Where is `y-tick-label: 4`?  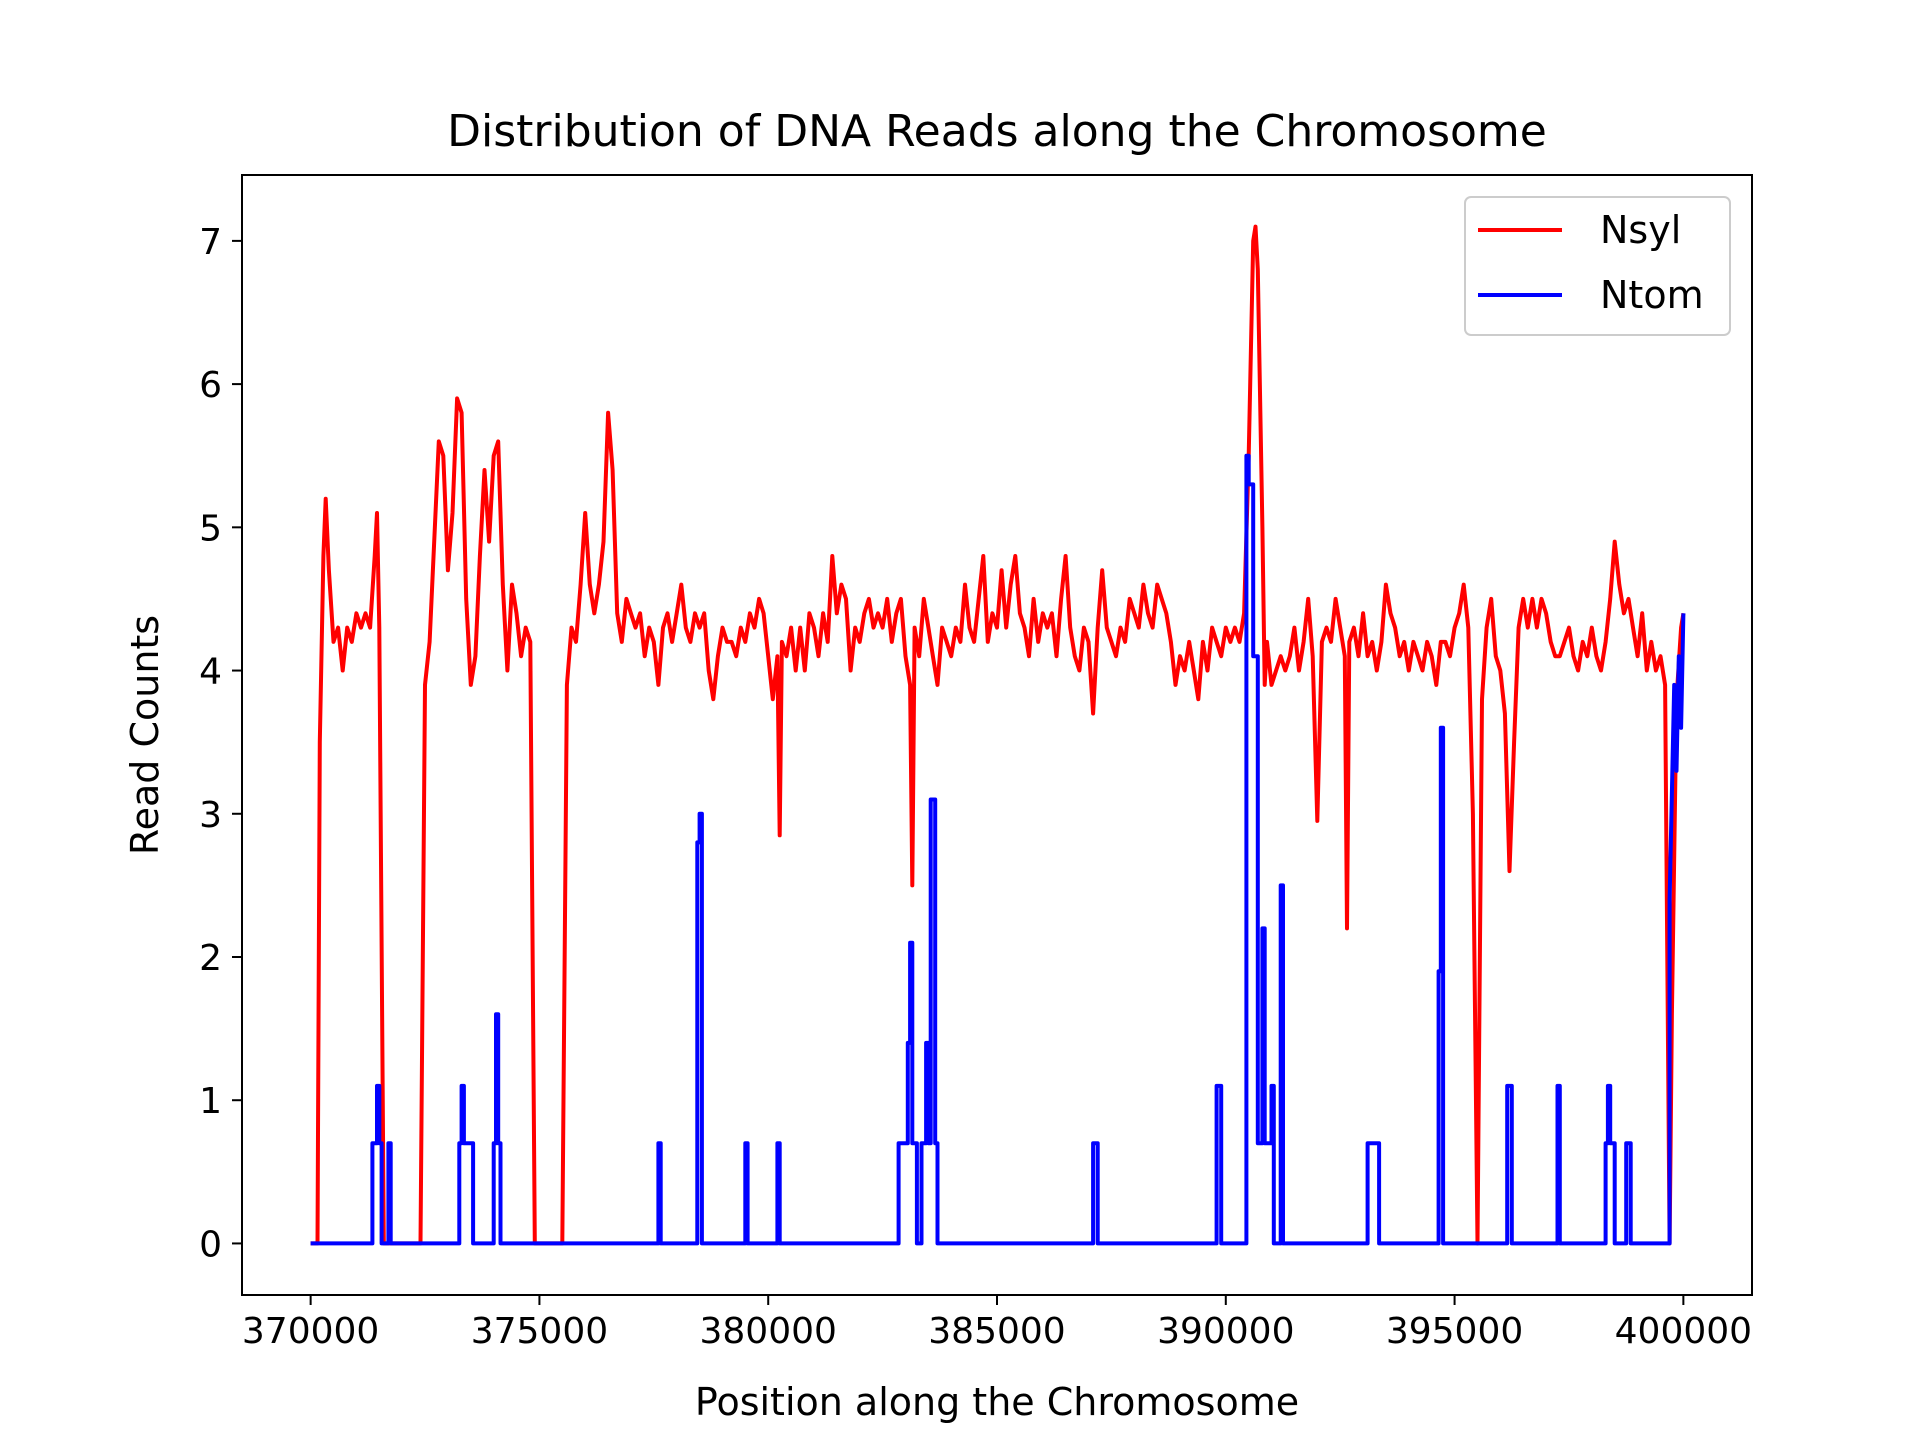
y-tick-label: 4 is located at coordinates (210, 672).